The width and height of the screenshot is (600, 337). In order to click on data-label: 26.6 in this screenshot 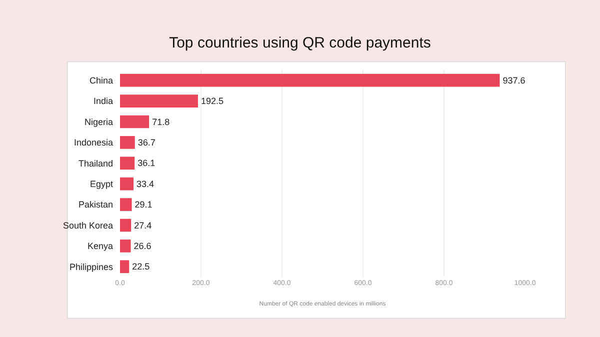, I will do `click(143, 245)`.